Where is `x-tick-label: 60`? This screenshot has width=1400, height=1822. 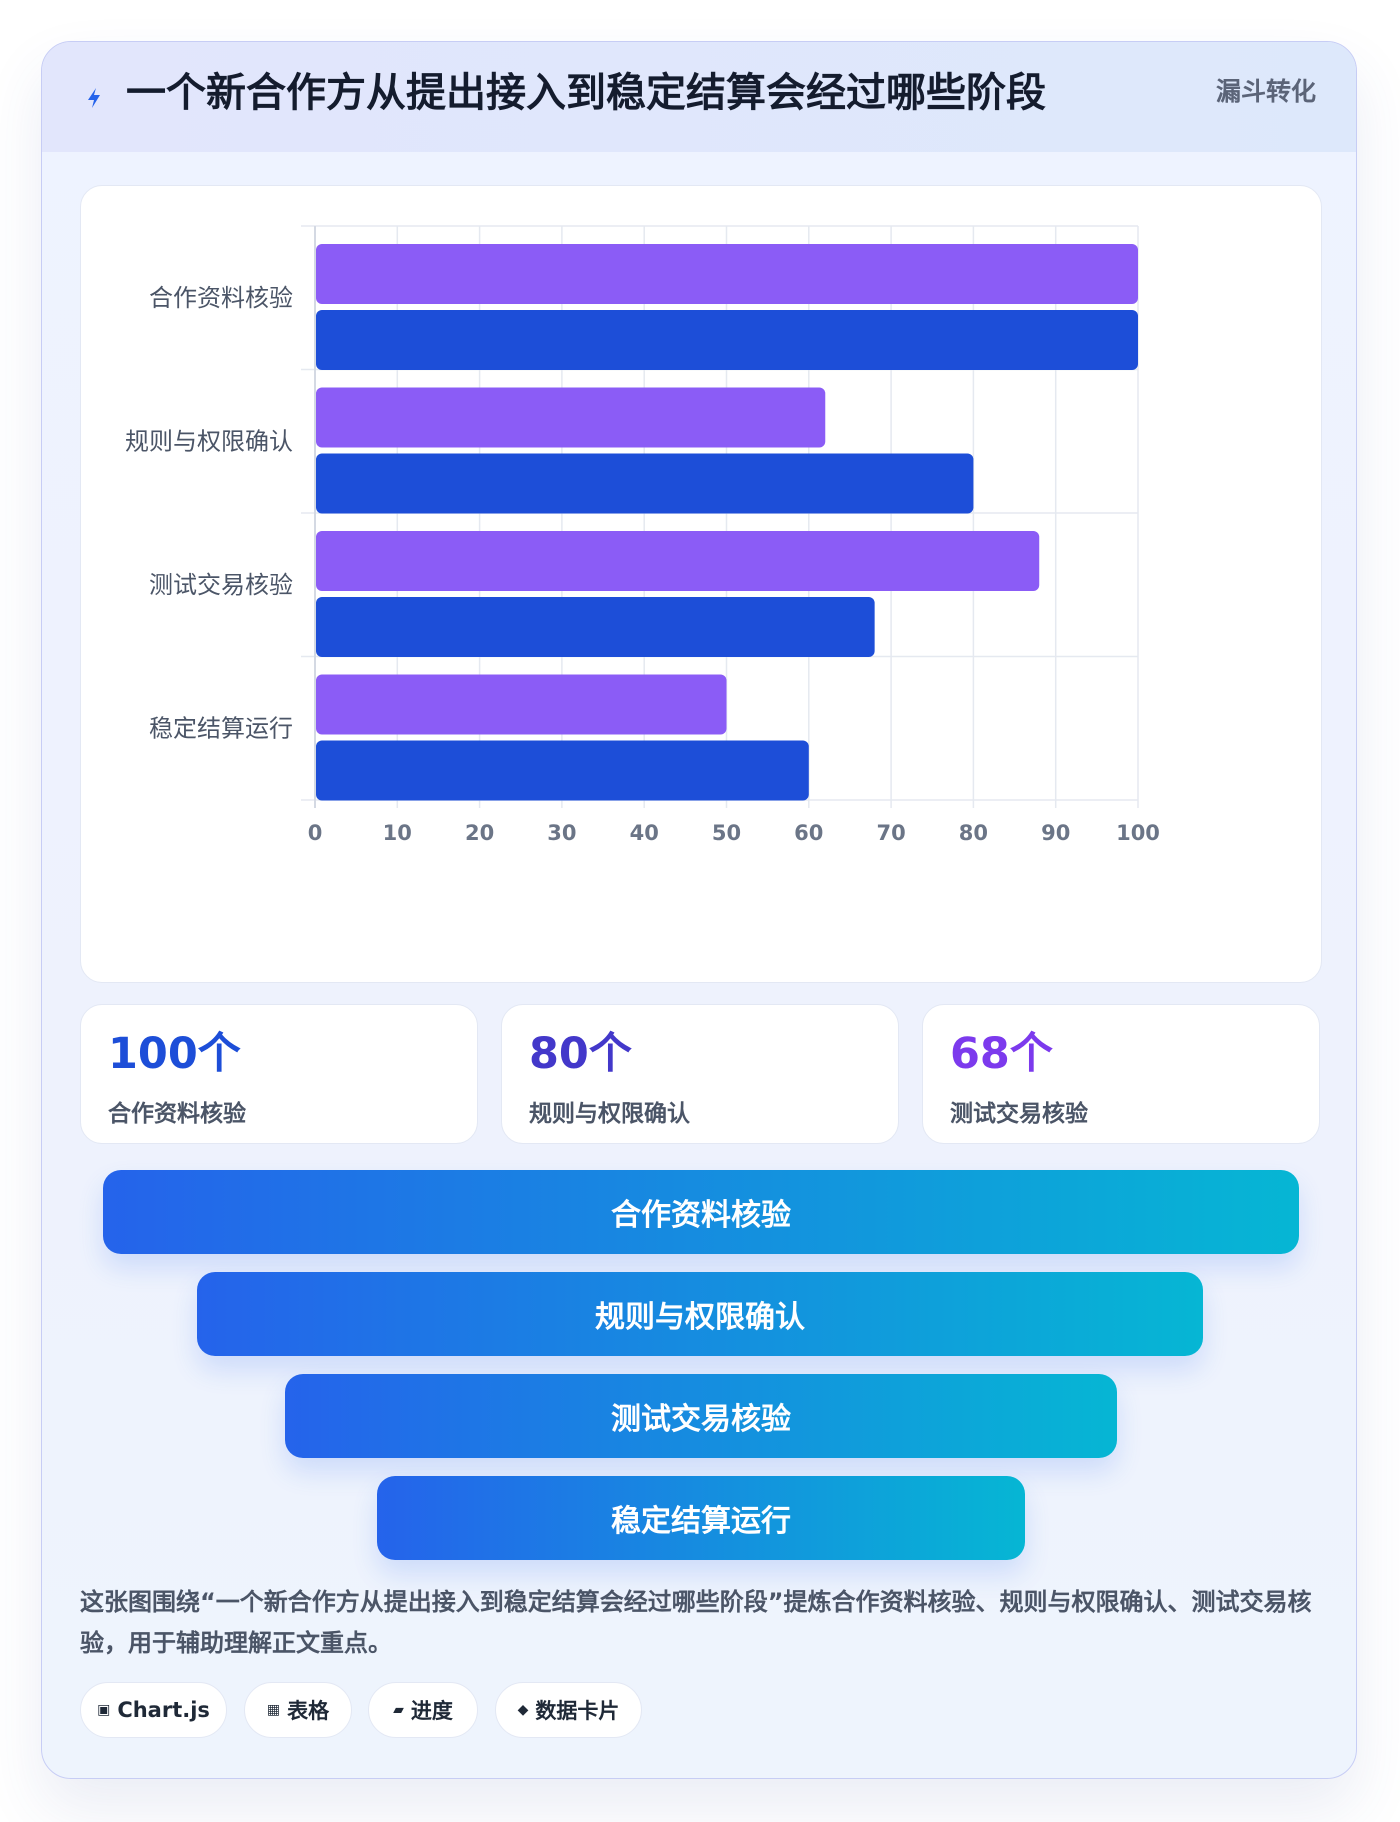
x-tick-label: 60 is located at coordinates (808, 833).